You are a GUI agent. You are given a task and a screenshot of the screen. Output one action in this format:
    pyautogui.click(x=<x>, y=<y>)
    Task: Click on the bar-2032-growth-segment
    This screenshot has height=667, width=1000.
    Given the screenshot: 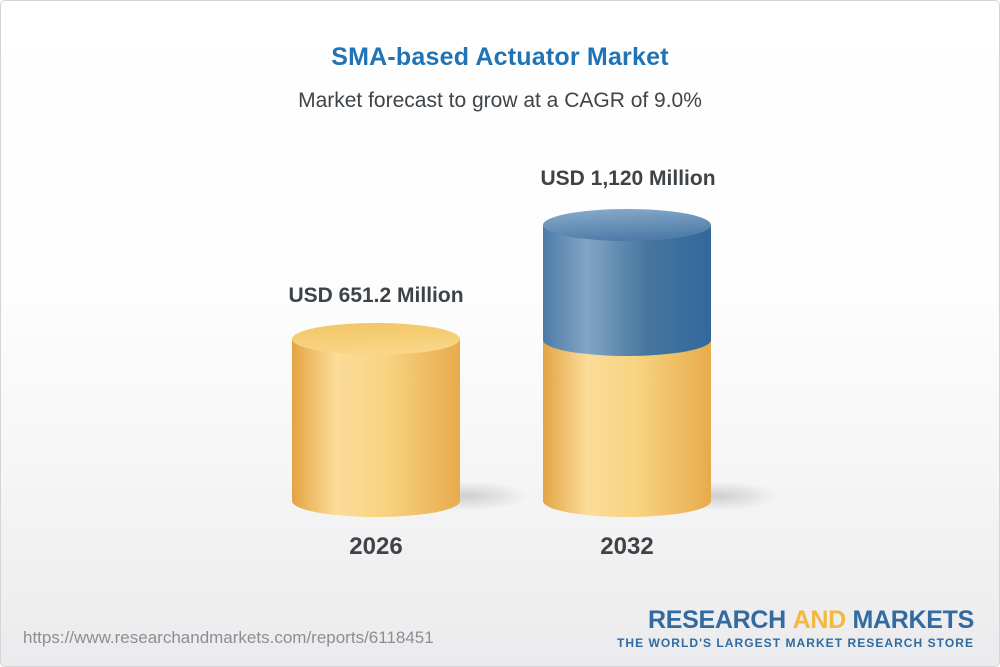 What is the action you would take?
    pyautogui.click(x=627, y=290)
    